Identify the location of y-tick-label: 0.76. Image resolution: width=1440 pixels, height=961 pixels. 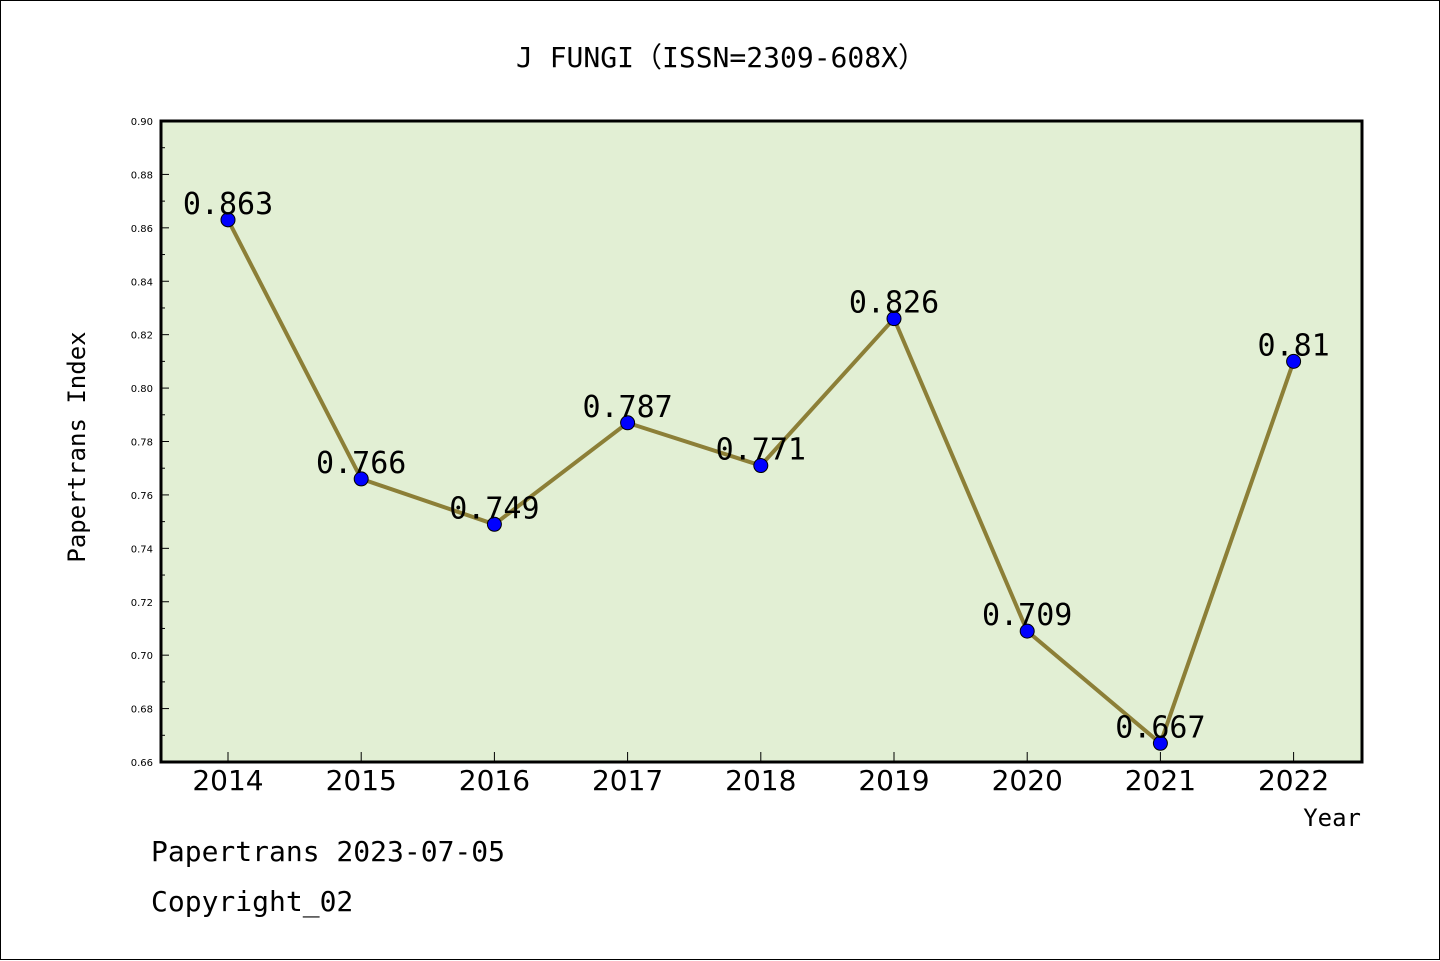
(142, 496).